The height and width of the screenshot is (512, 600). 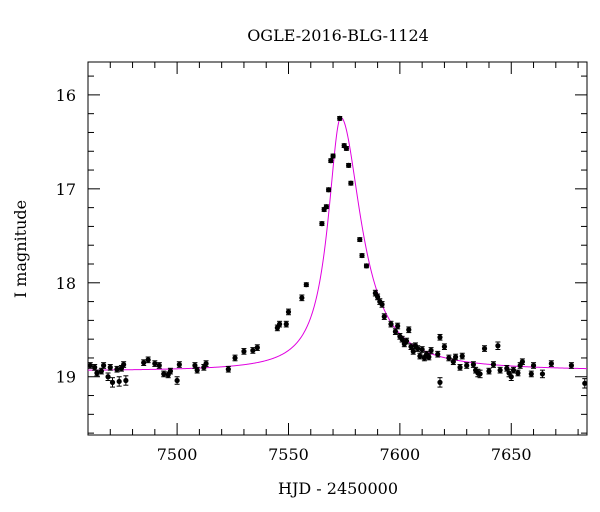 I want to click on y-tick-label: 19, so click(x=66, y=377).